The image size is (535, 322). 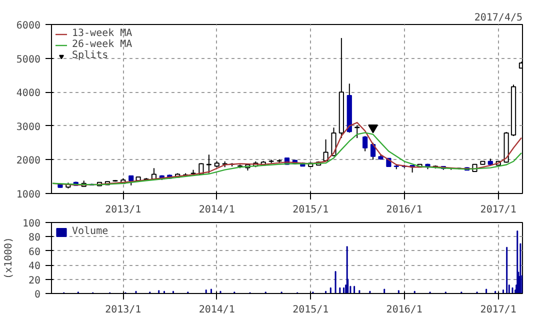 What do you see at coordinates (90, 55) in the screenshot?
I see `legend-label: Splits` at bounding box center [90, 55].